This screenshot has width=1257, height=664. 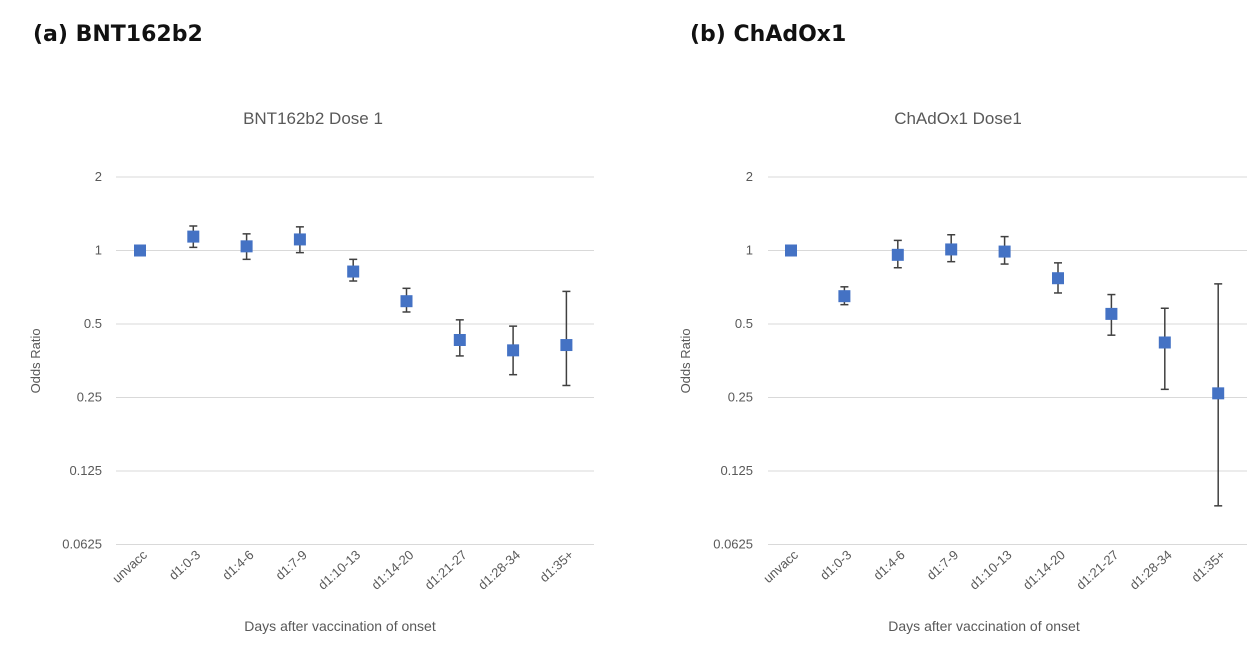 I want to click on panel-a-label: (a) BNT162b2, so click(x=118, y=34).